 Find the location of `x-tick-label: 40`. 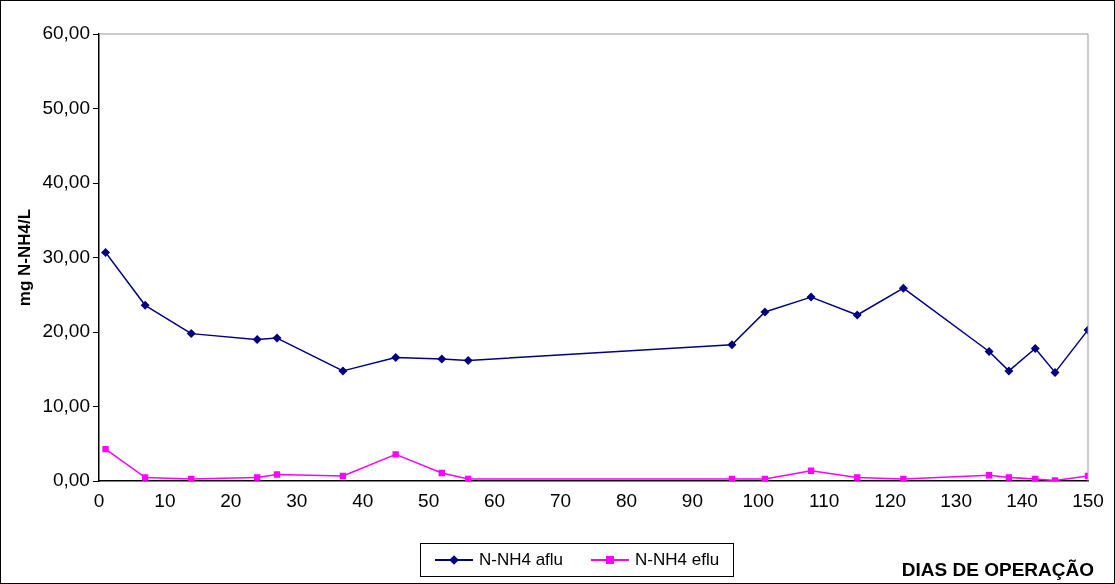

x-tick-label: 40 is located at coordinates (363, 500).